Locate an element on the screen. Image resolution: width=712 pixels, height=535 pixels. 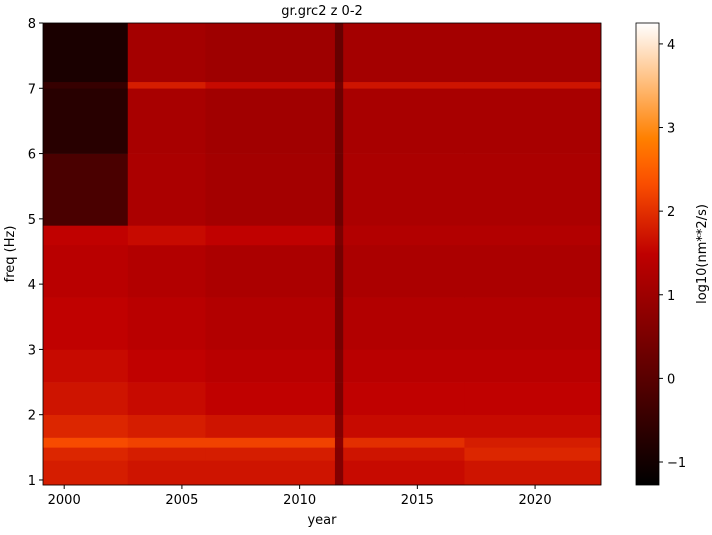
y-tick-label: 3 is located at coordinates (32, 350).